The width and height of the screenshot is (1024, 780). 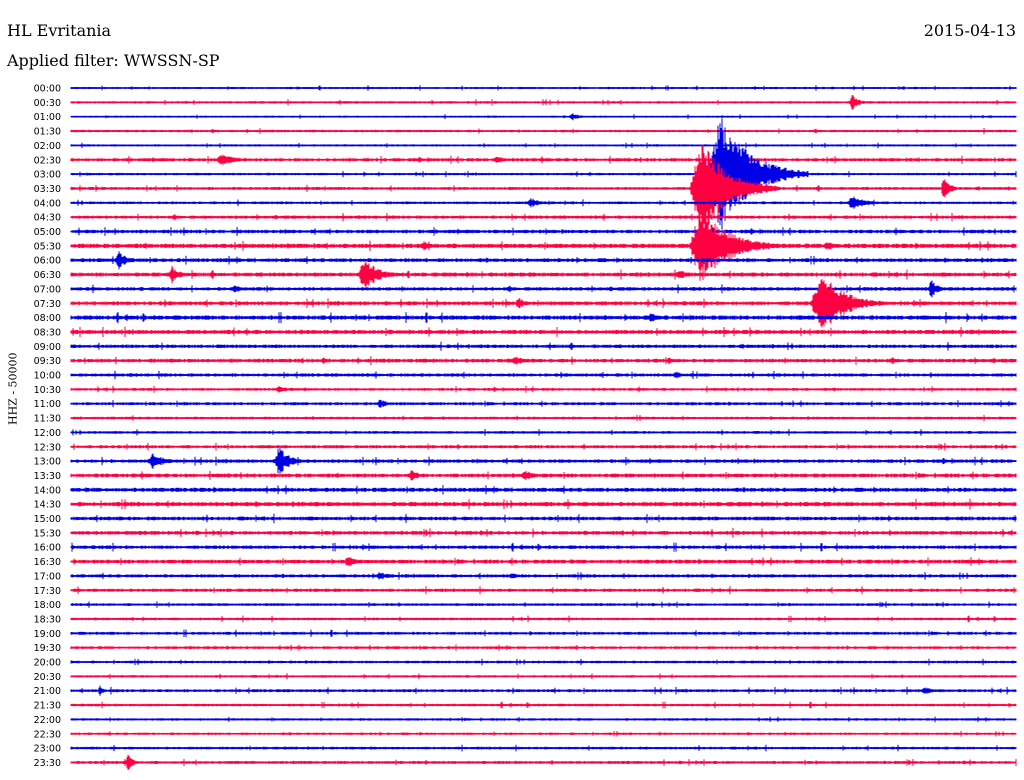 What do you see at coordinates (47, 117) in the screenshot?
I see `row-time-label: 01:00` at bounding box center [47, 117].